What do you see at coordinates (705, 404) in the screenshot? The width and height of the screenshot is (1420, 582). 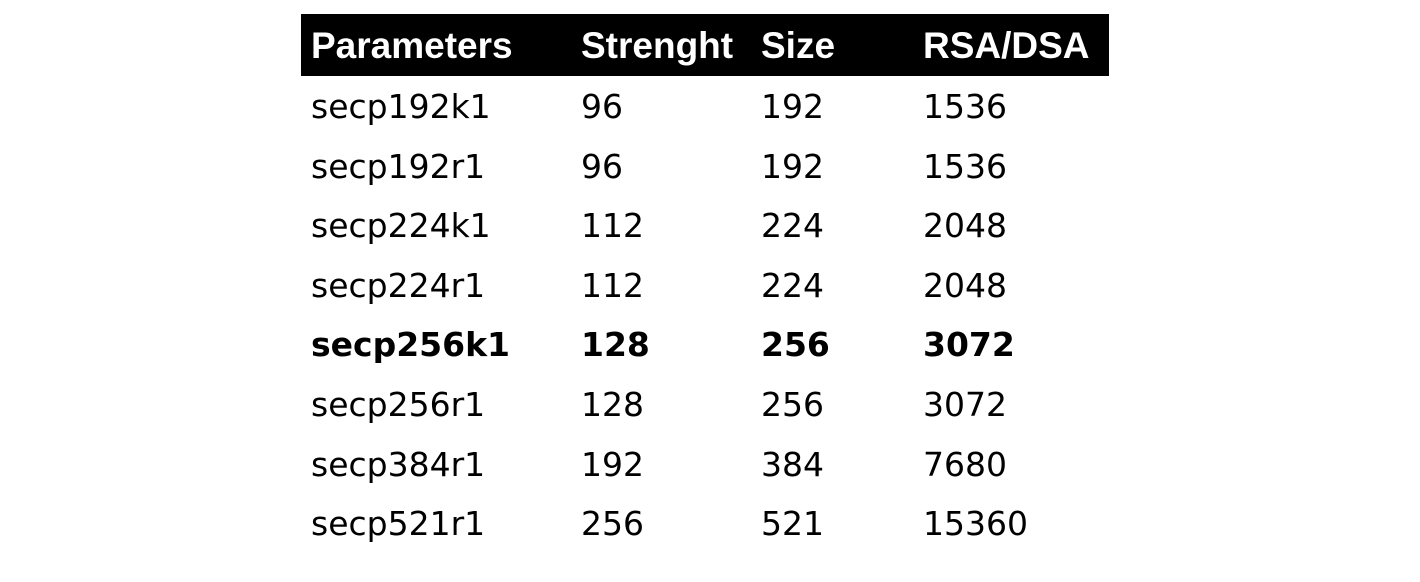 I see `table-row: secp256r1 128 256 3072` at bounding box center [705, 404].